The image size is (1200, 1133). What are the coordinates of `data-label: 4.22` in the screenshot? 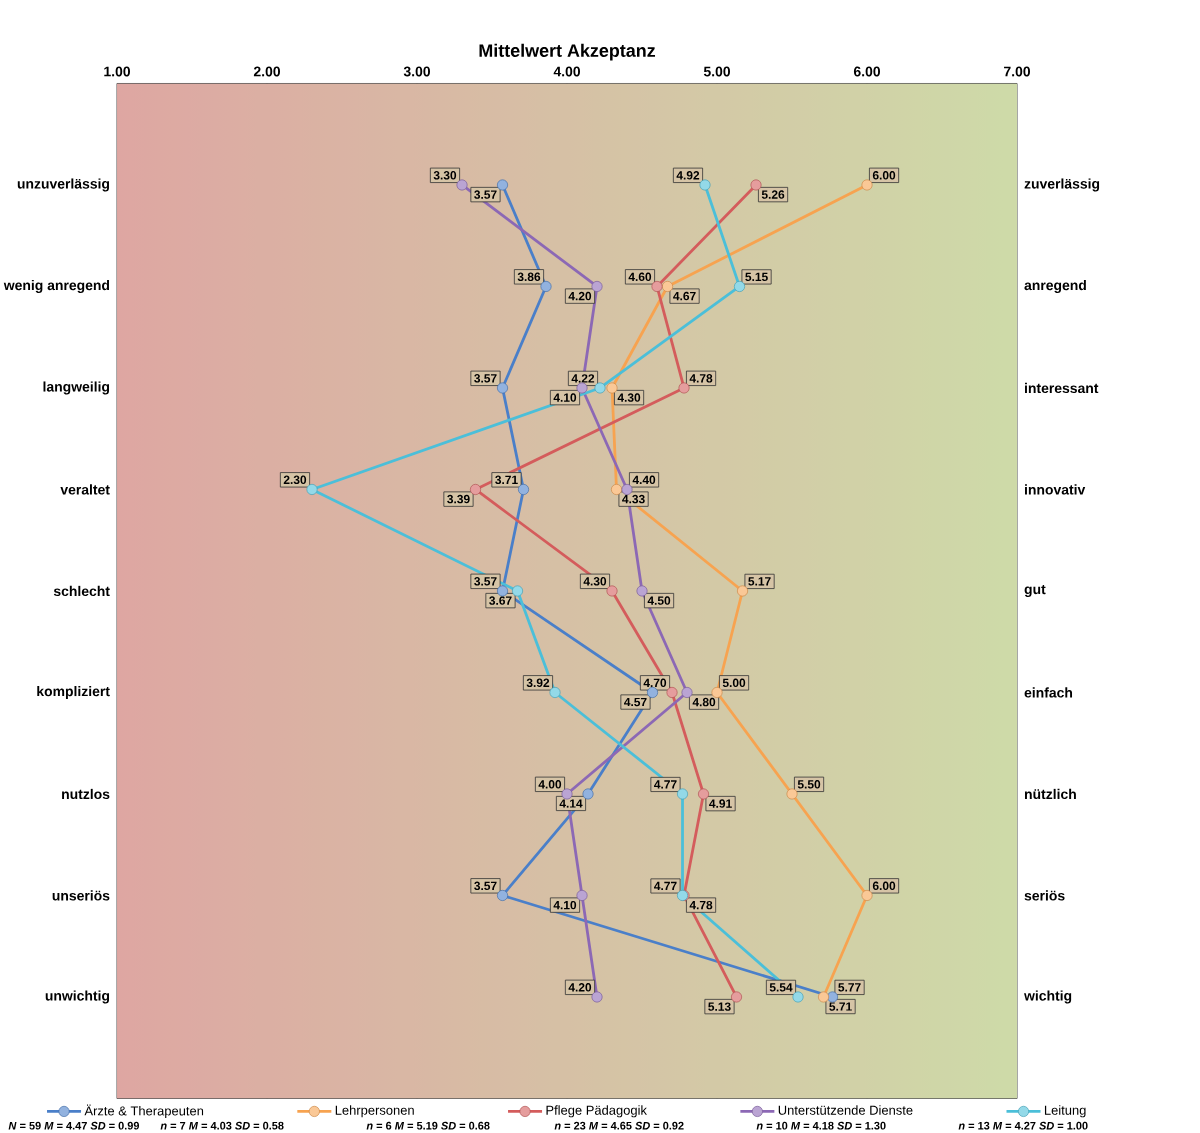 It's located at (583, 378).